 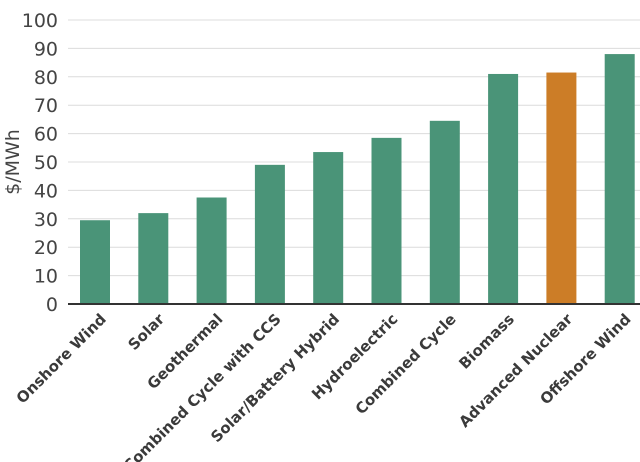 I want to click on y-axis-ticks: 0 10 20 30 40 50 60 70 80 90 100, so click(x=40, y=163).